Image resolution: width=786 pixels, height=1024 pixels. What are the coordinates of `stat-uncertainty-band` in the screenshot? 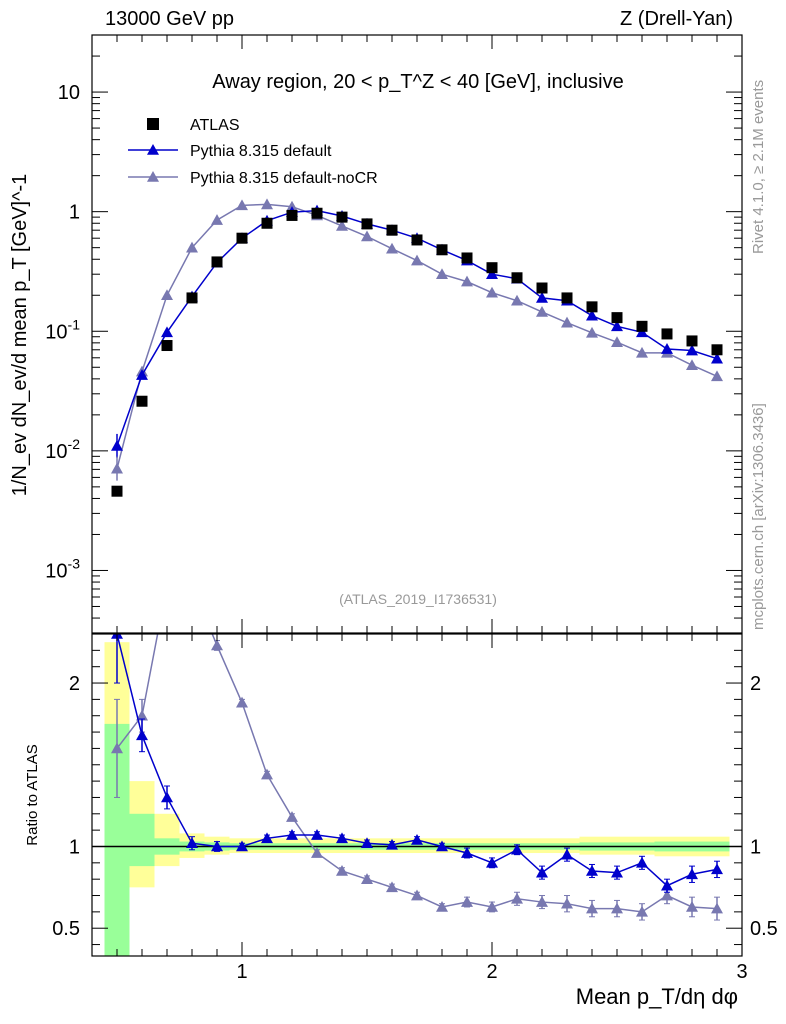 It's located at (142, 840).